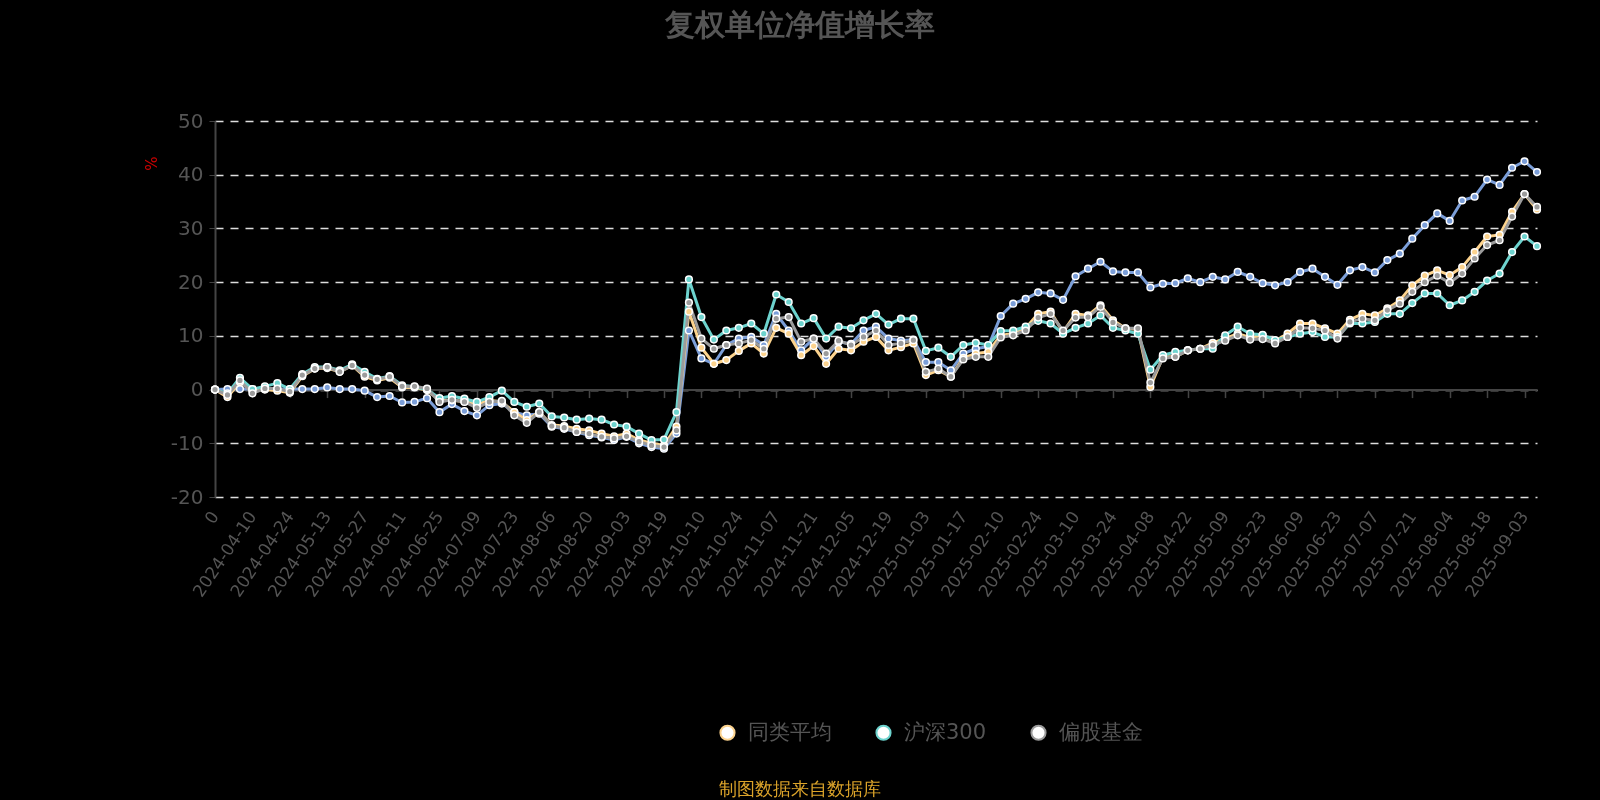  What do you see at coordinates (191, 227) in the screenshot?
I see `y-tick-label: 30` at bounding box center [191, 227].